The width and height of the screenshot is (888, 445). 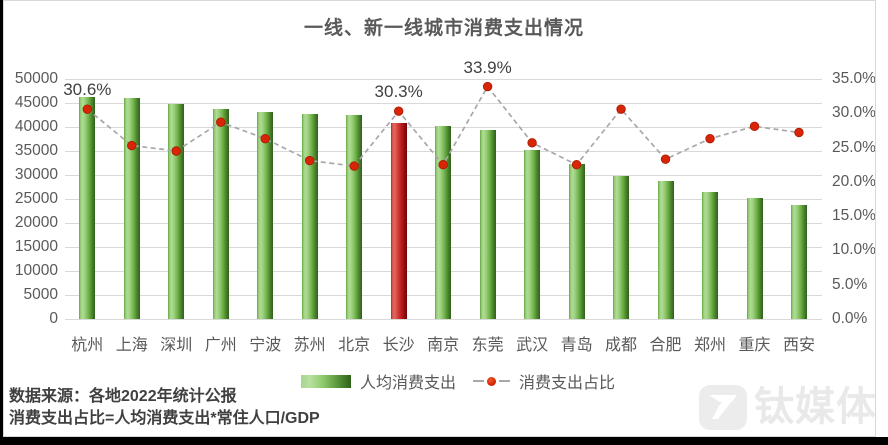 I want to click on tmtpost-logo-icon, so click(x=723, y=407).